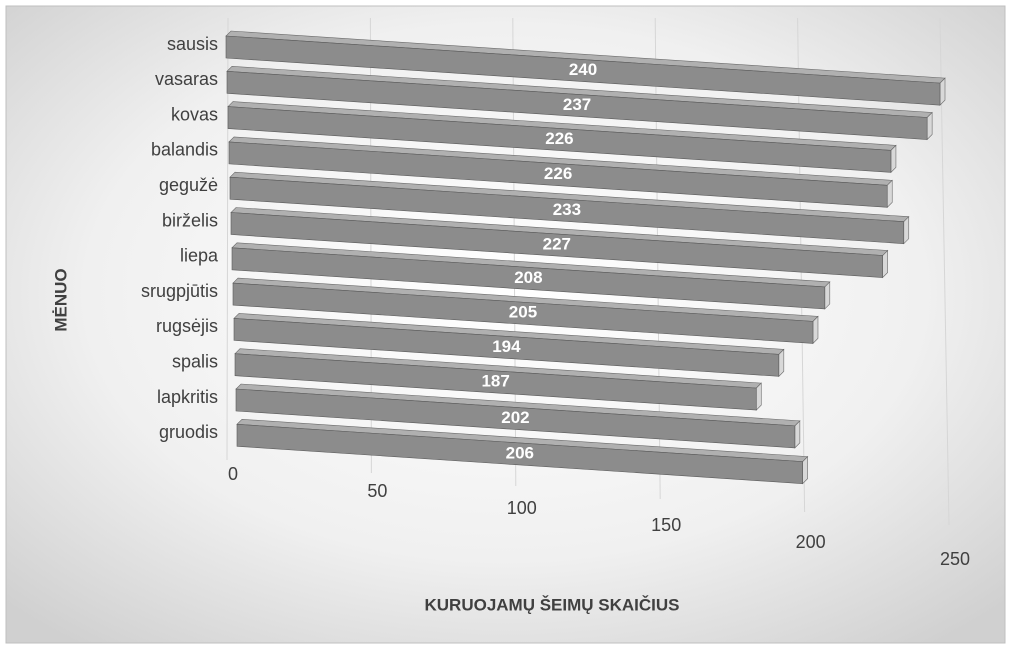 This screenshot has height=649, width=1011. What do you see at coordinates (190, 220) in the screenshot?
I see `category-label: birželis` at bounding box center [190, 220].